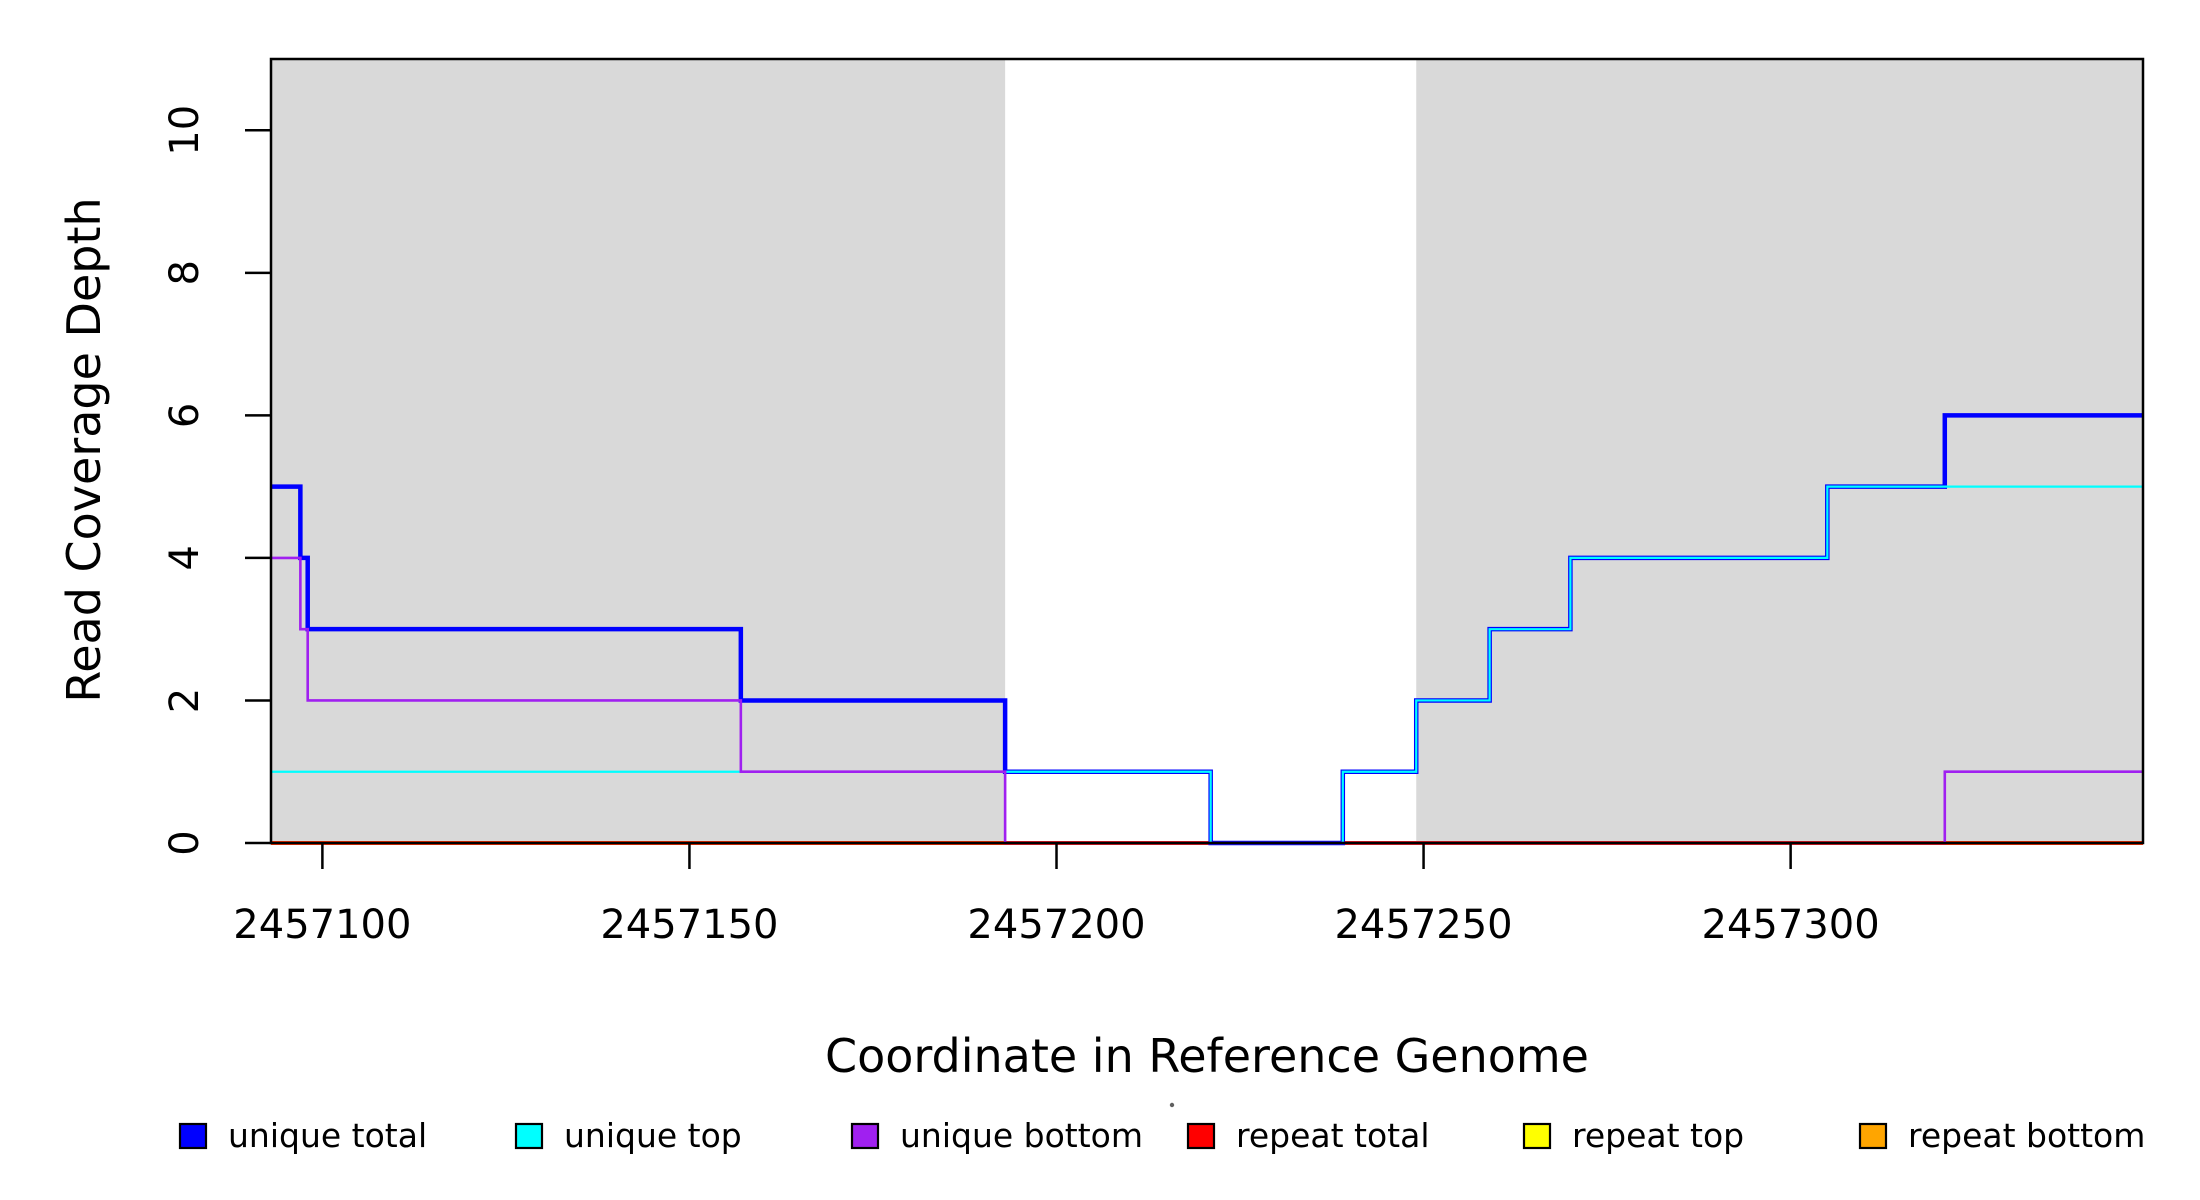  Describe the element at coordinates (185, 700) in the screenshot. I see `y-tick-label: 2` at that location.